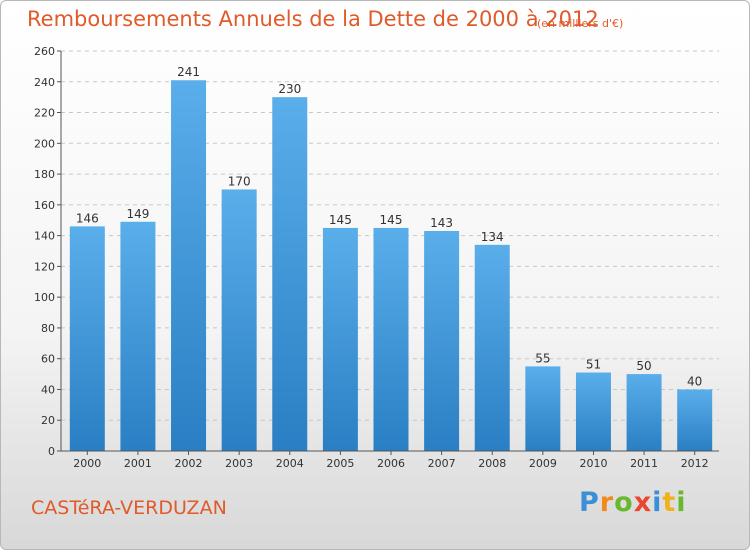 The width and height of the screenshot is (750, 550). I want to click on value-label: 40, so click(694, 381).